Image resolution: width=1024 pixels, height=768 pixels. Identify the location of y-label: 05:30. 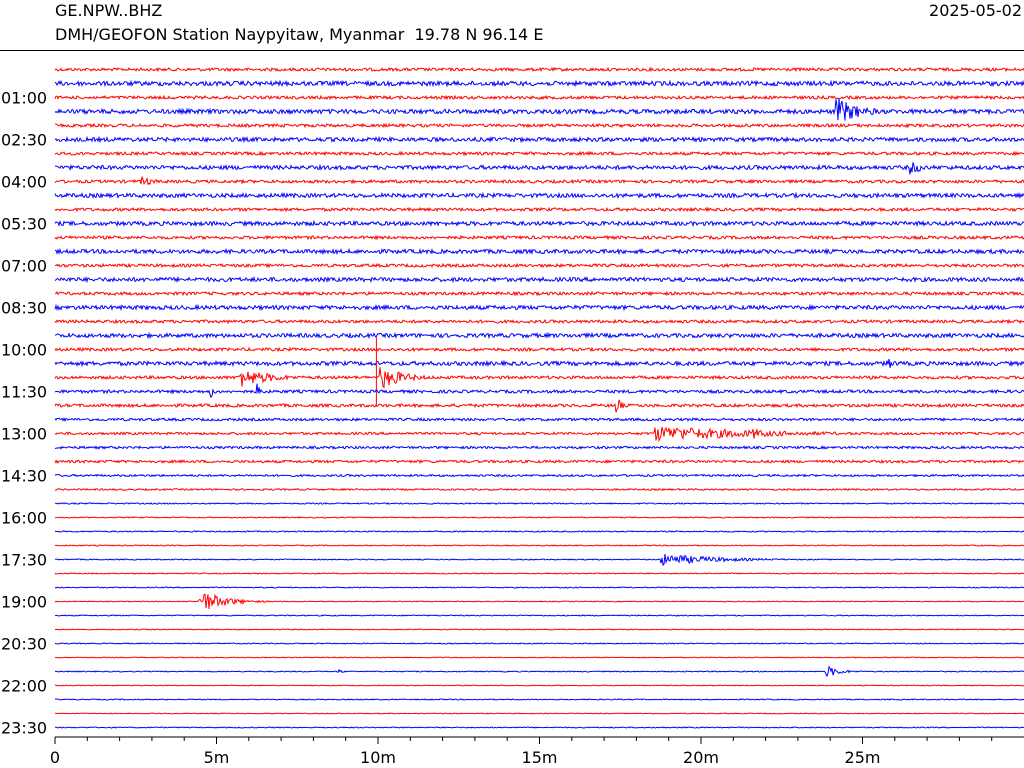
(24, 224).